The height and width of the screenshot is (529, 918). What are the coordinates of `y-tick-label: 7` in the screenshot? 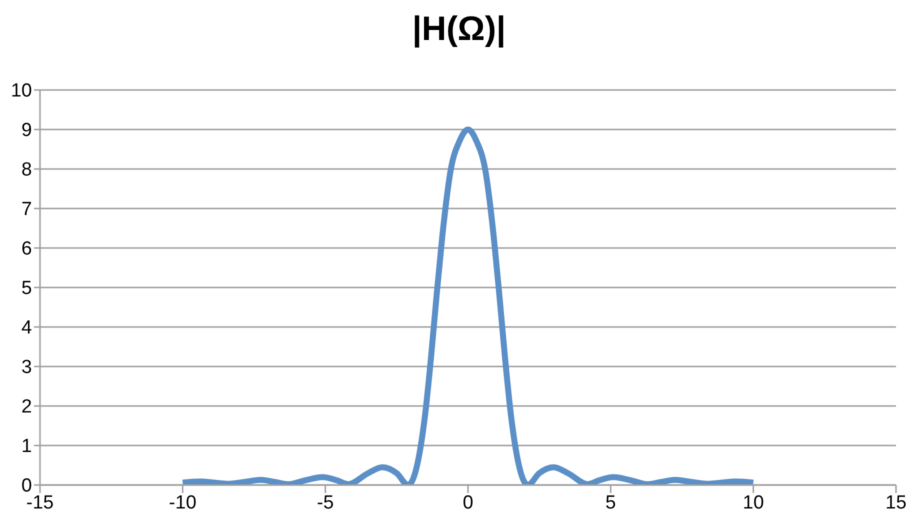 It's located at (26, 209).